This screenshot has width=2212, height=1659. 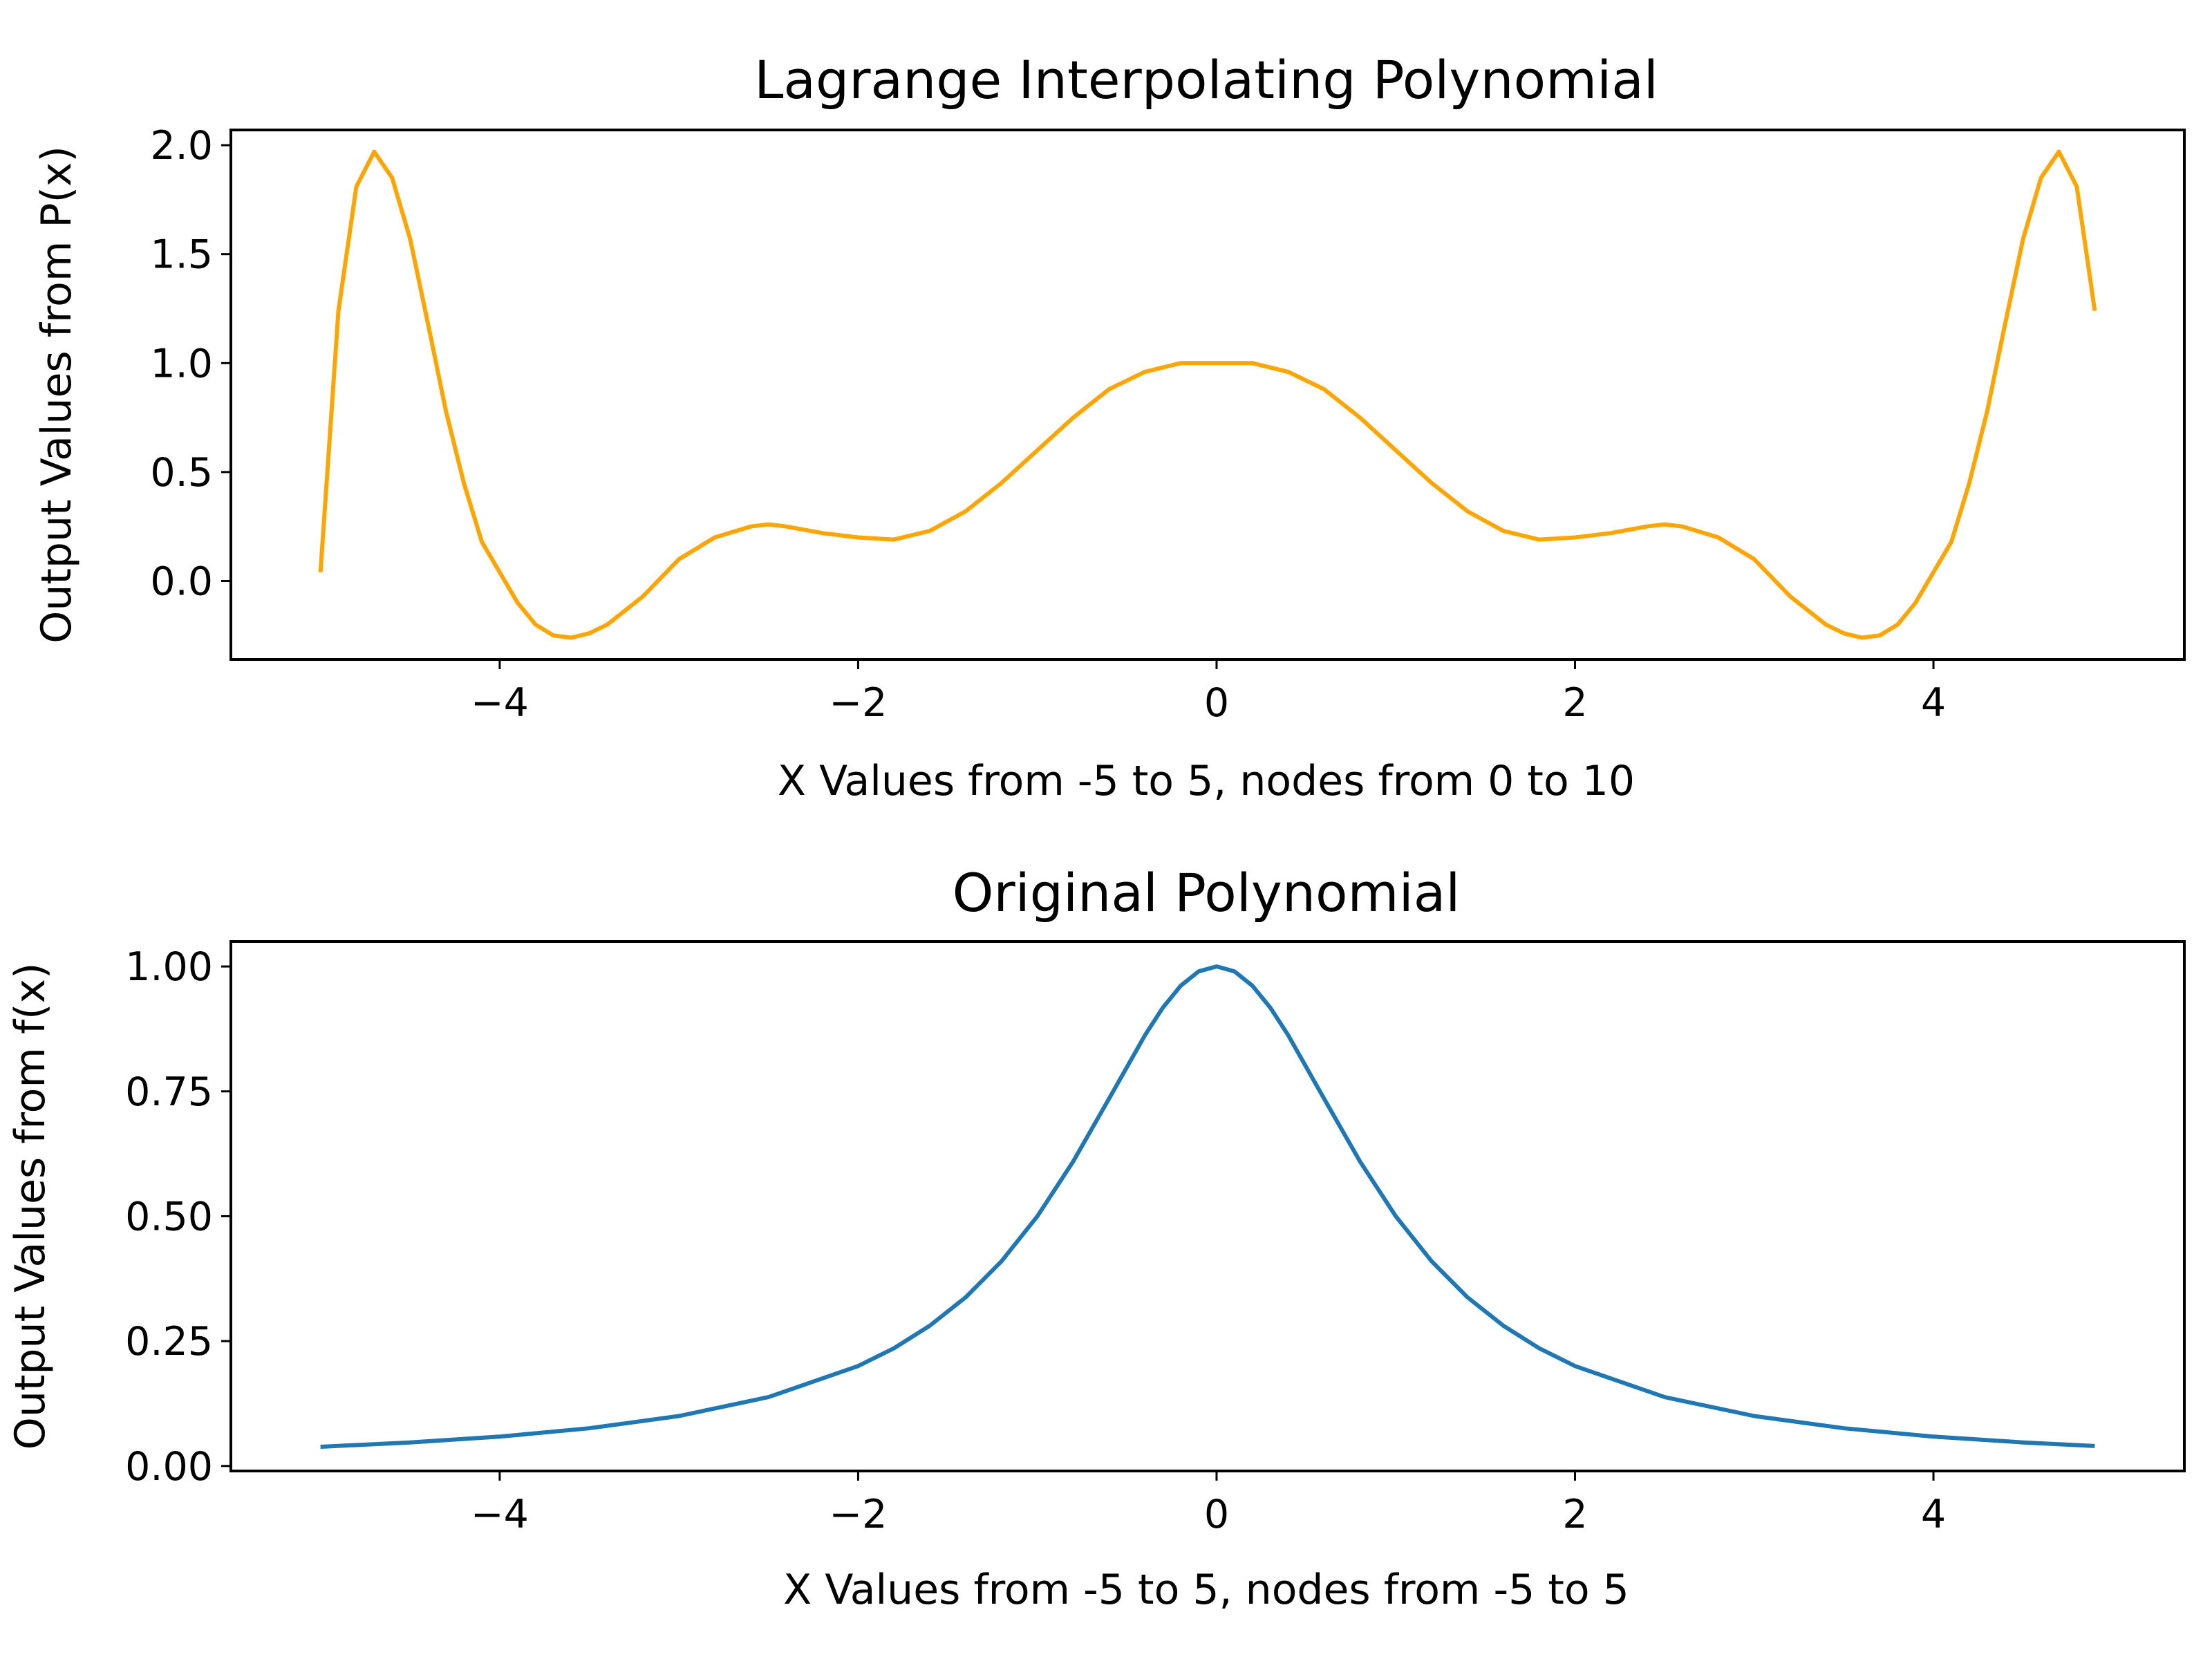 I want to click on y-axis-label: Output Values from P(x), so click(x=56, y=395).